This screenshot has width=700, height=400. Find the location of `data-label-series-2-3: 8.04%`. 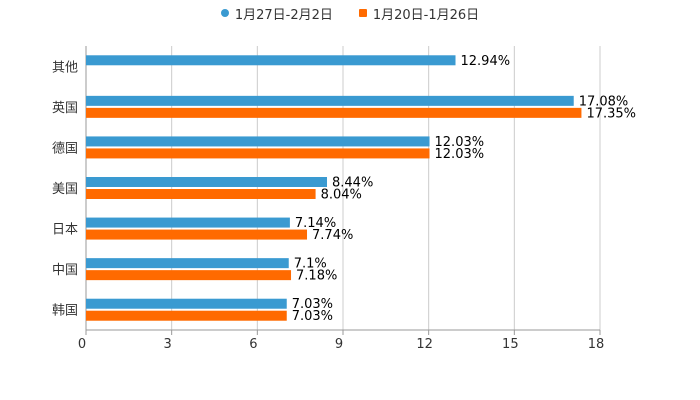

data-label-series-2-3: 8.04% is located at coordinates (341, 195).